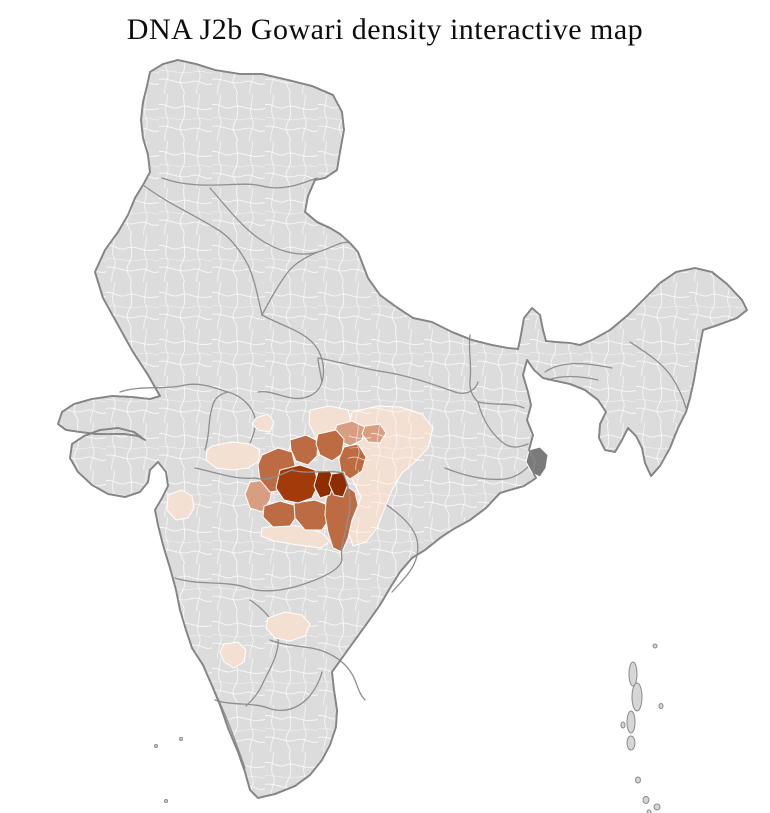  Describe the element at coordinates (389, 476) in the screenshot. I see `district-mesh-overlay` at that location.